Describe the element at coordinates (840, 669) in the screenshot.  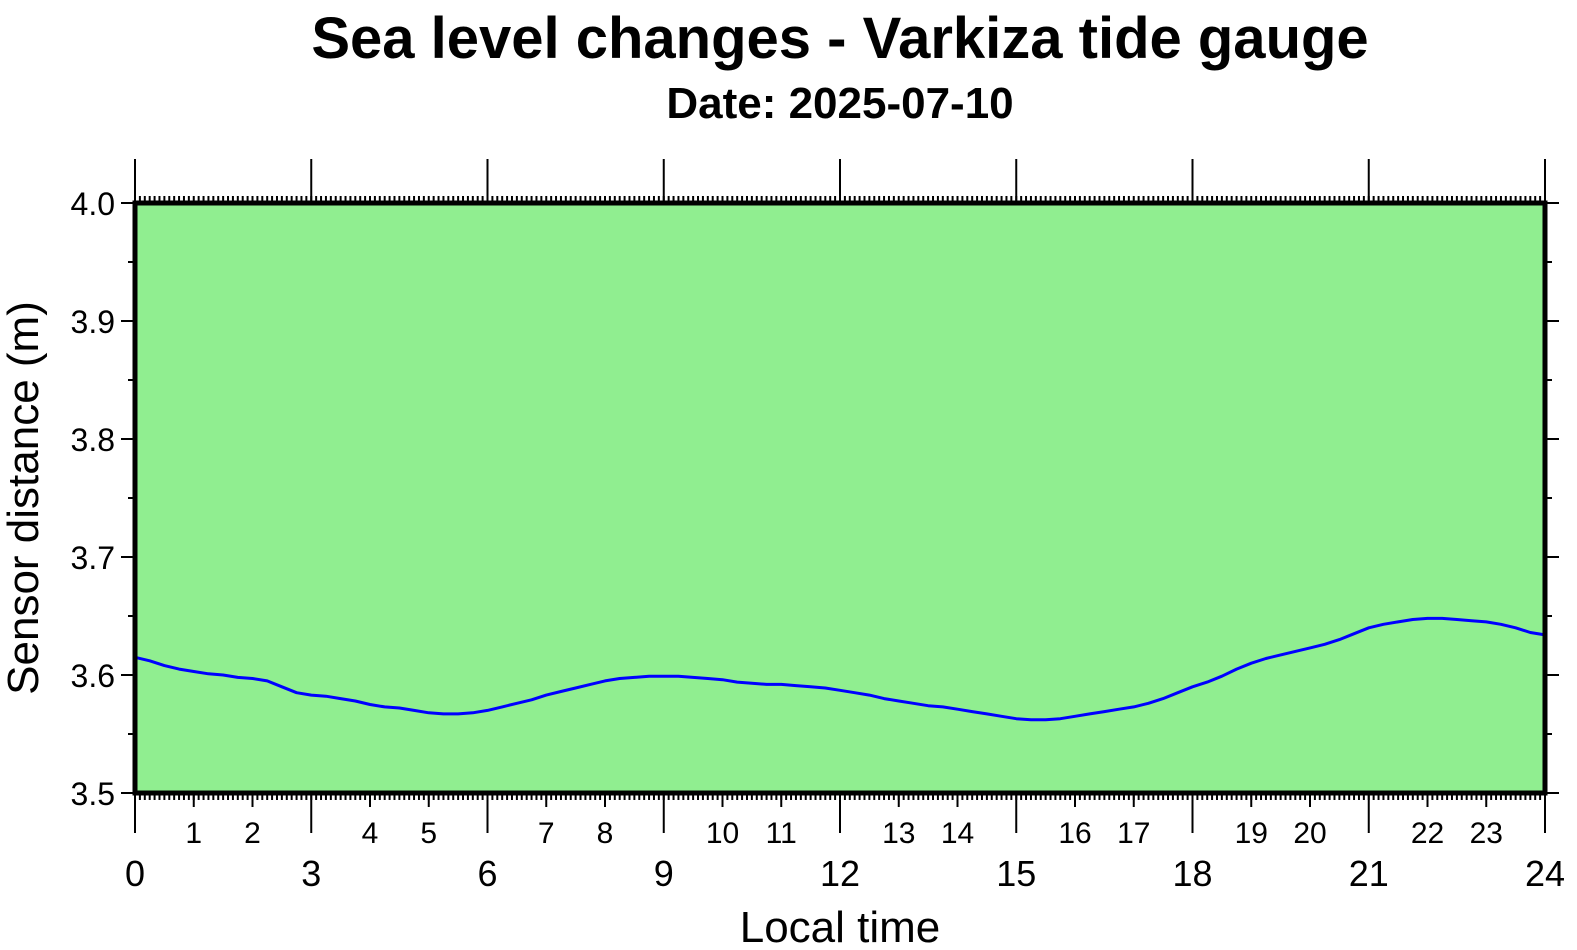
I see `sea-level-series-line` at that location.